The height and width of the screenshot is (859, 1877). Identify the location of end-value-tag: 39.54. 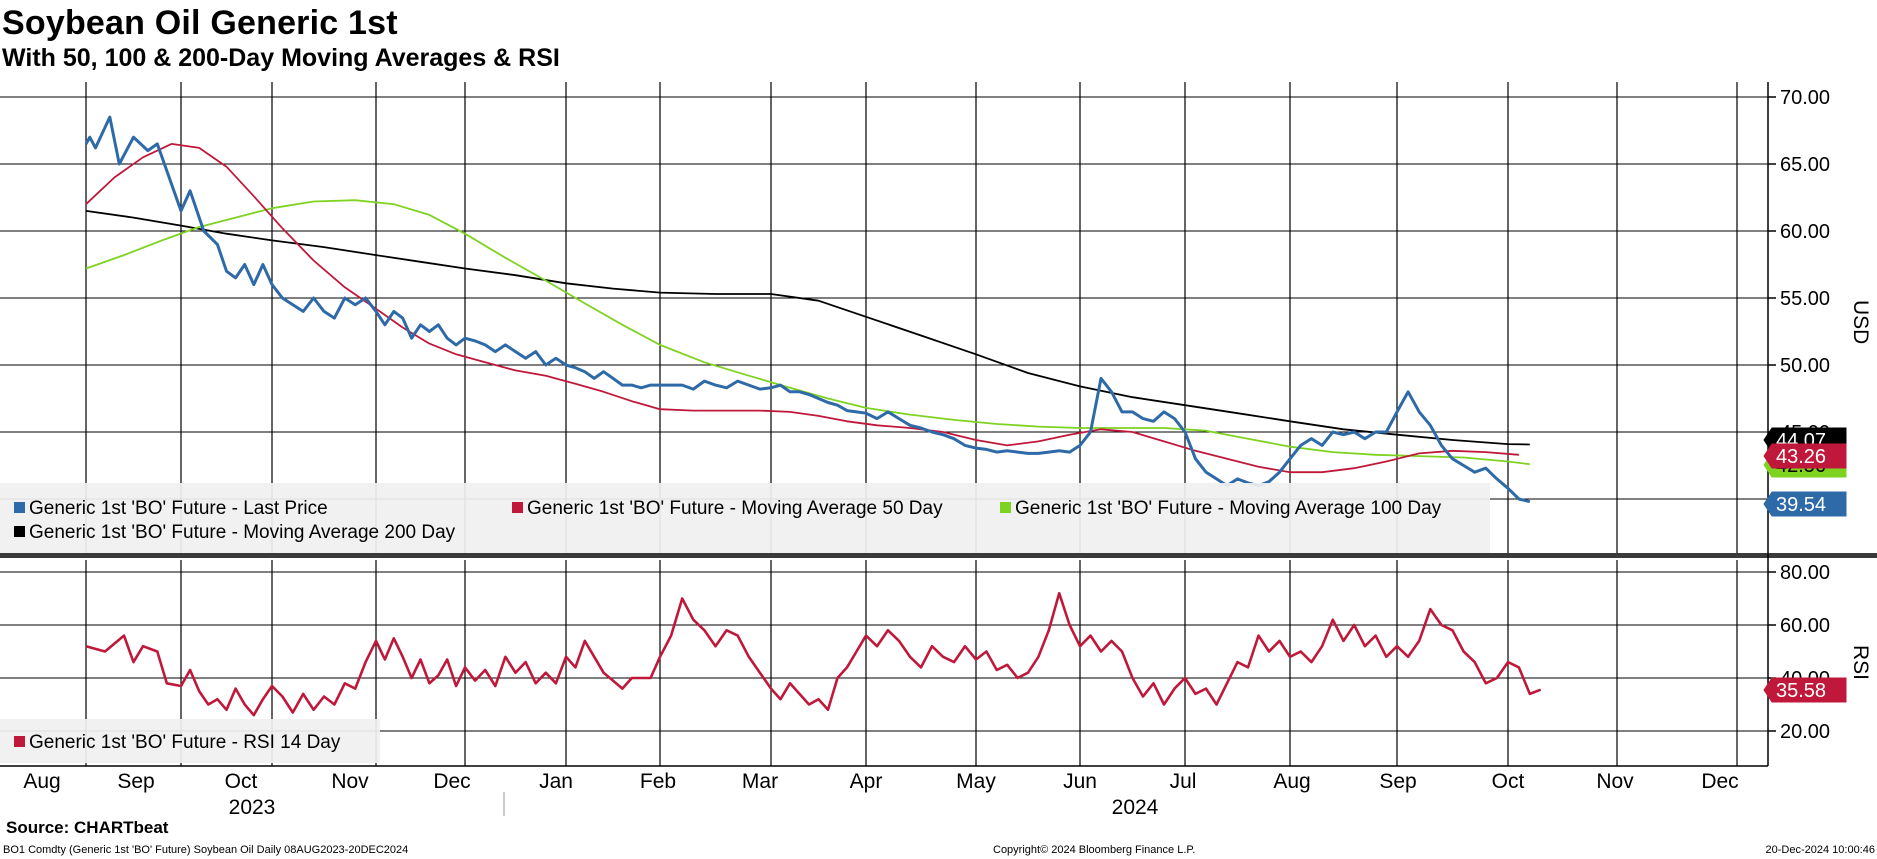
(1805, 504).